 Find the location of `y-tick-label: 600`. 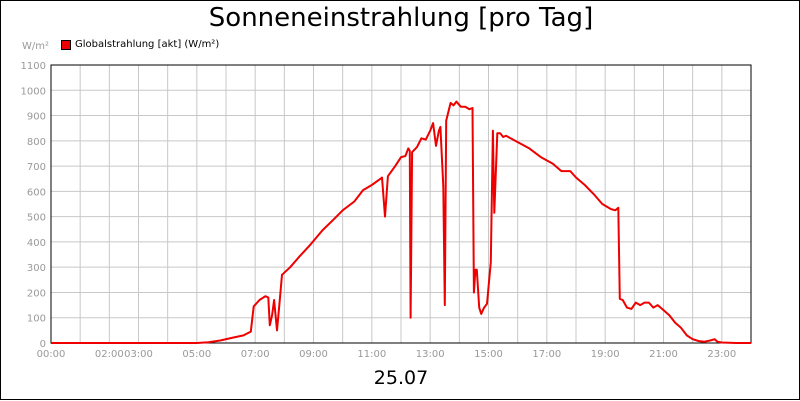

y-tick-label: 600 is located at coordinates (36, 192).